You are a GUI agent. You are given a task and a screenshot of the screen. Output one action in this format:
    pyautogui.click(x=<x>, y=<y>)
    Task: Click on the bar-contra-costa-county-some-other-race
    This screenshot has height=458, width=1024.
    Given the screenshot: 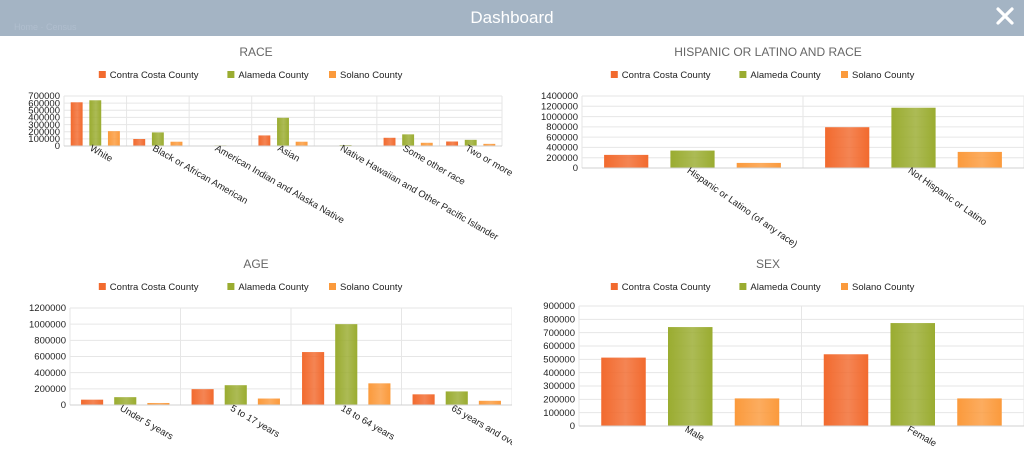 What is the action you would take?
    pyautogui.click(x=389, y=141)
    